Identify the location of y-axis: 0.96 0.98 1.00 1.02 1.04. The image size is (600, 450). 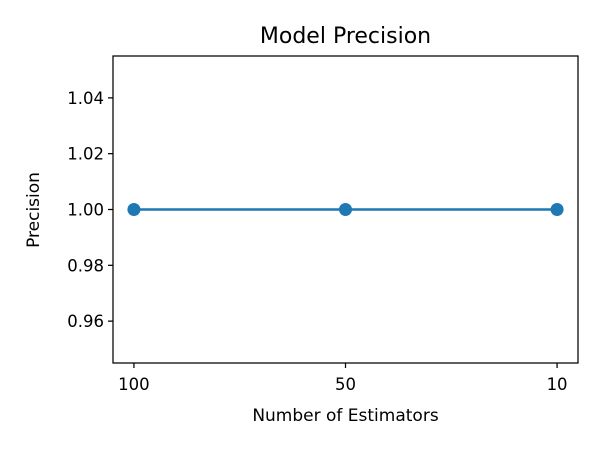
(90, 210).